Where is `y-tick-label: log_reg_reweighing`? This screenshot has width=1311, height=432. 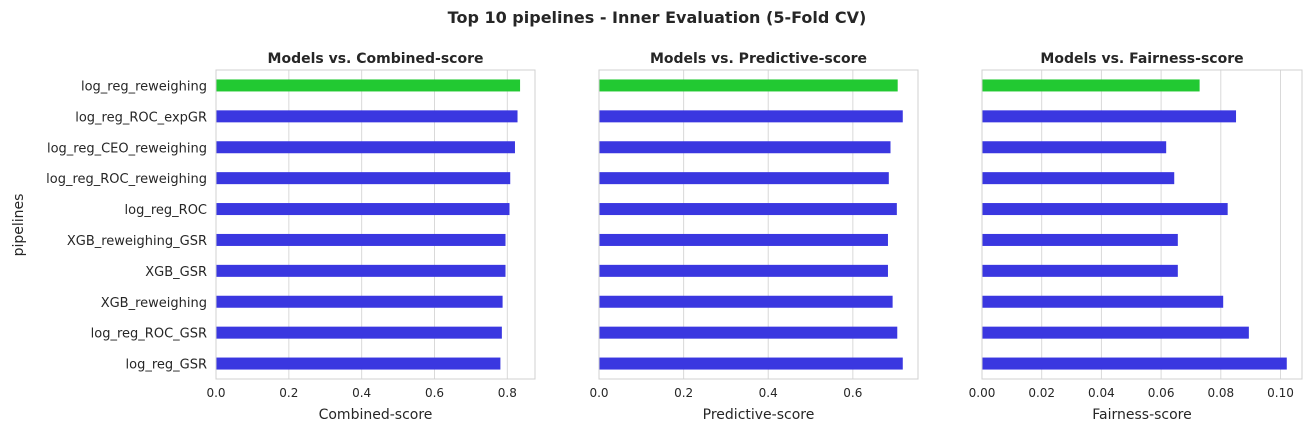
y-tick-label: log_reg_reweighing is located at coordinates (144, 86).